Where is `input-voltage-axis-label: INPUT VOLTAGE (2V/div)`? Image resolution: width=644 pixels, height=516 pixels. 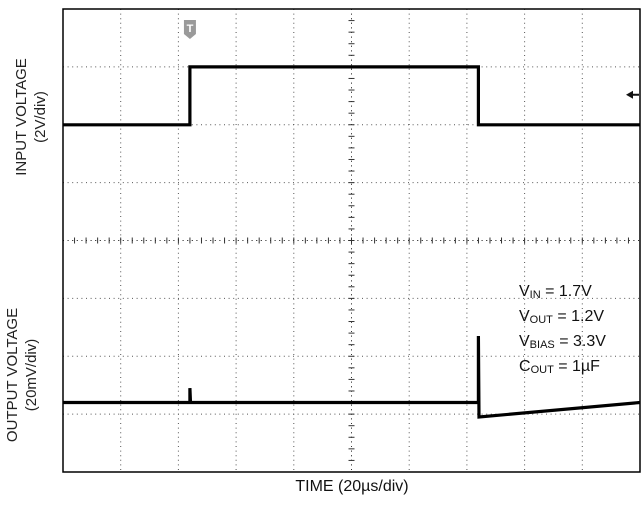
input-voltage-axis-label: INPUT VOLTAGE (2V/div) is located at coordinates (31, 117).